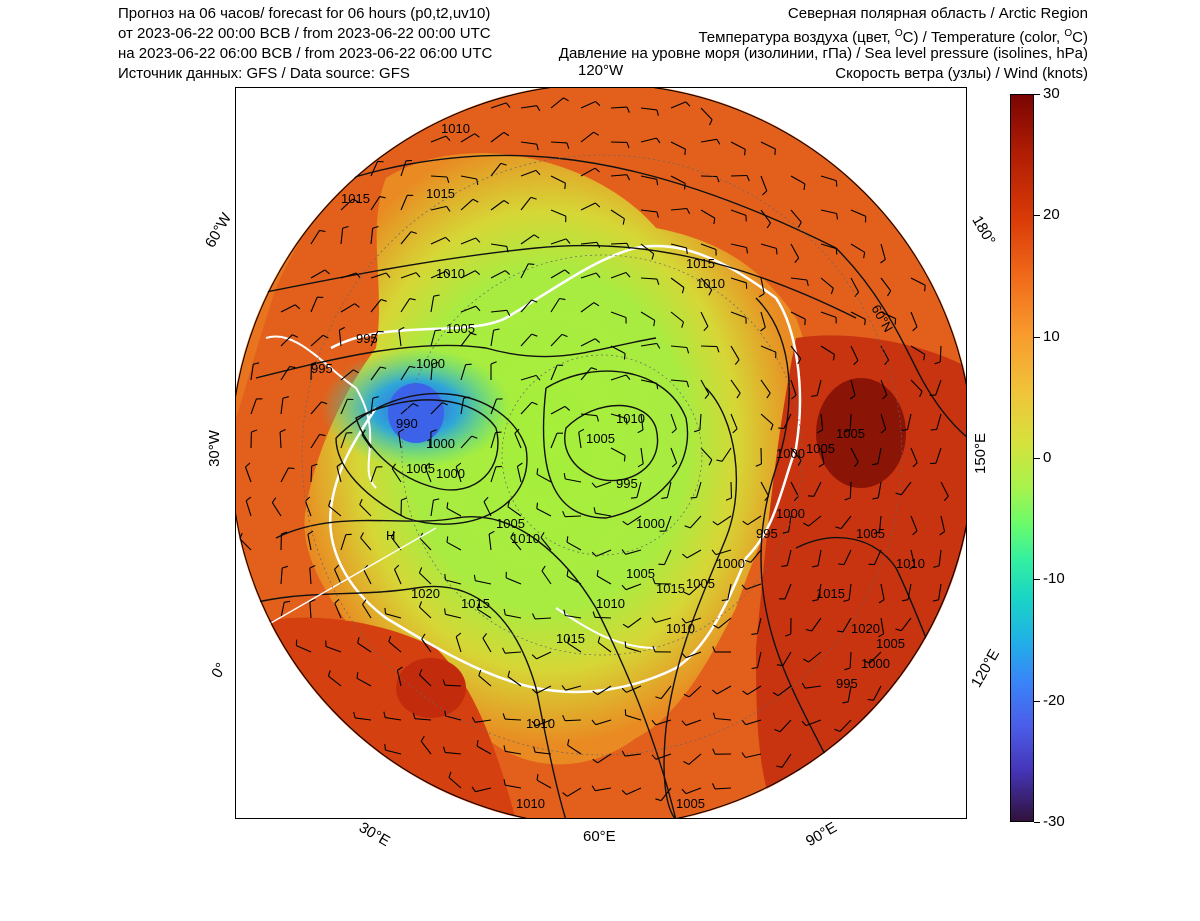 The image size is (1200, 921). What do you see at coordinates (1037, 822) in the screenshot?
I see `colorbar-tick` at bounding box center [1037, 822].